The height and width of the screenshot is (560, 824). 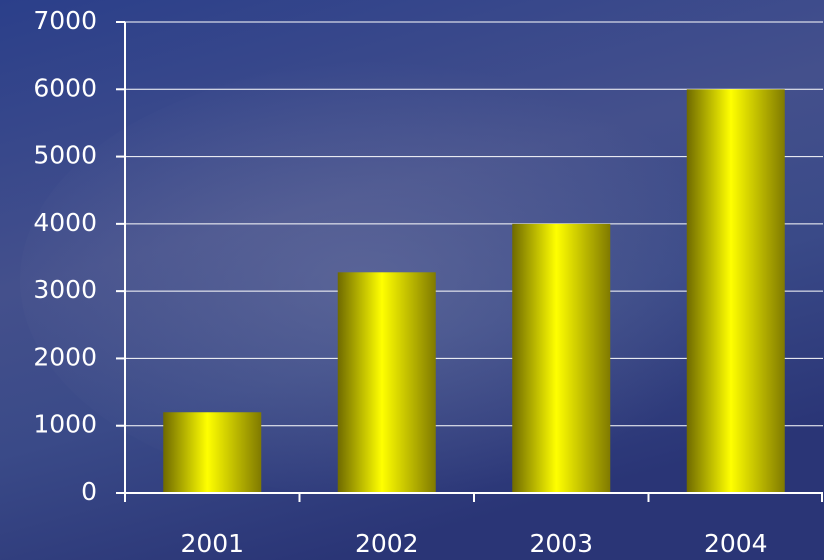 What do you see at coordinates (65, 289) in the screenshot?
I see `y-tick-label: 3000` at bounding box center [65, 289].